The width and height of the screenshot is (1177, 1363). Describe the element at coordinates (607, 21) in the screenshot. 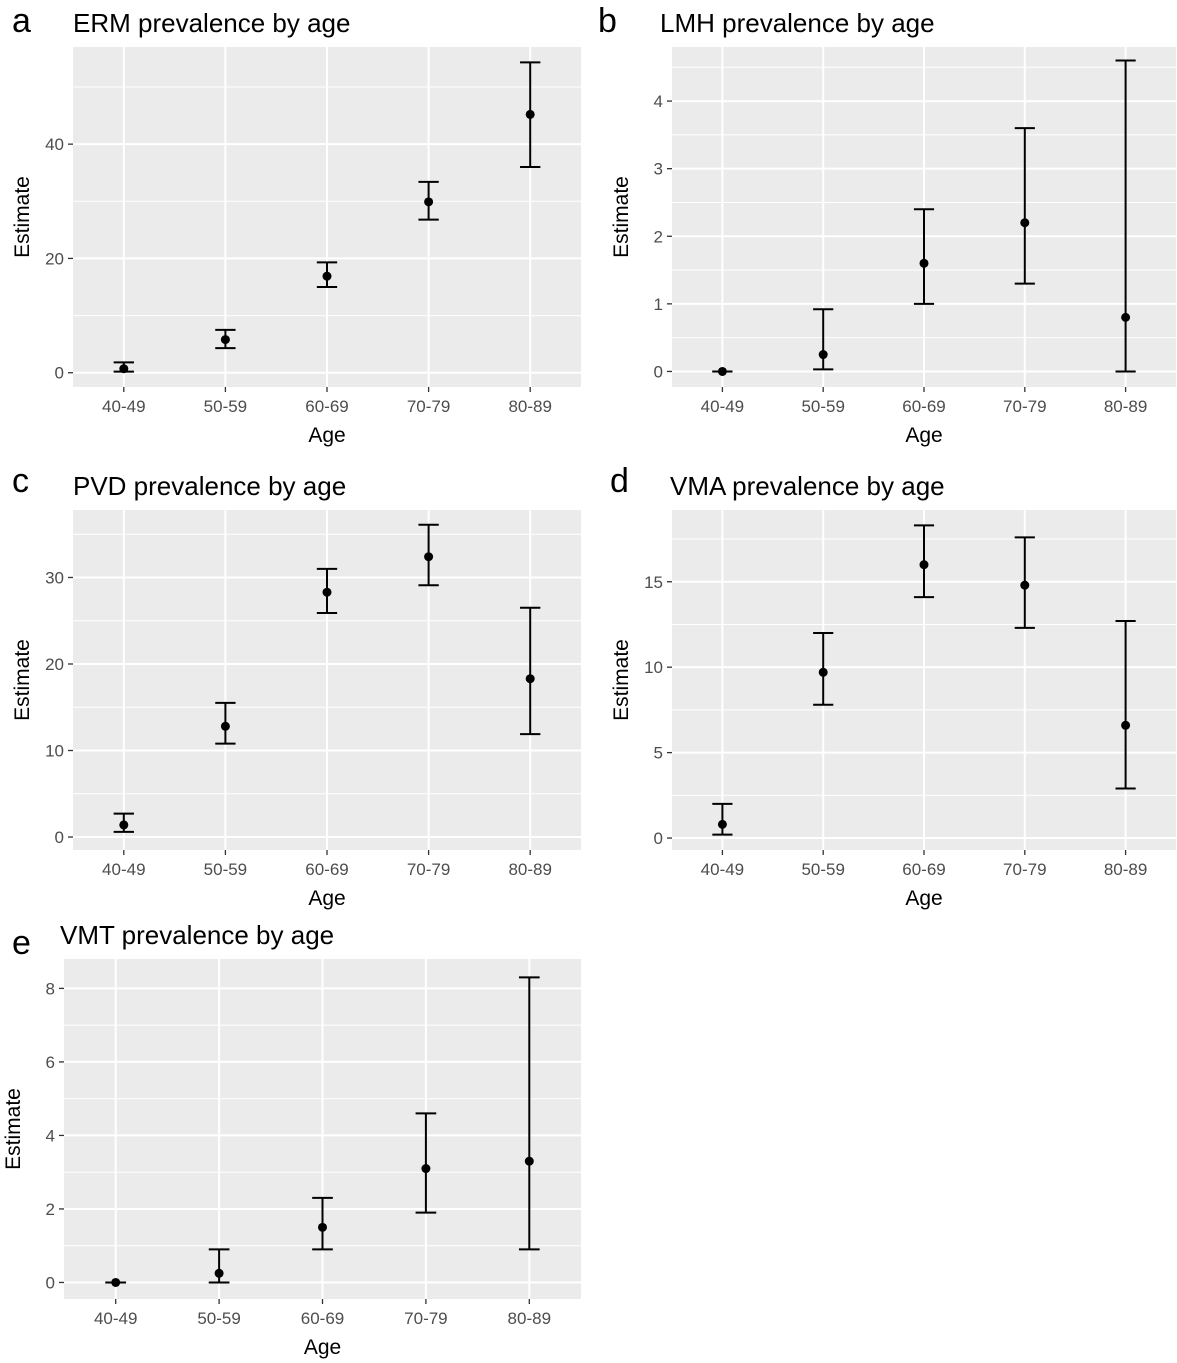

I see `panel-letter: b` at that location.